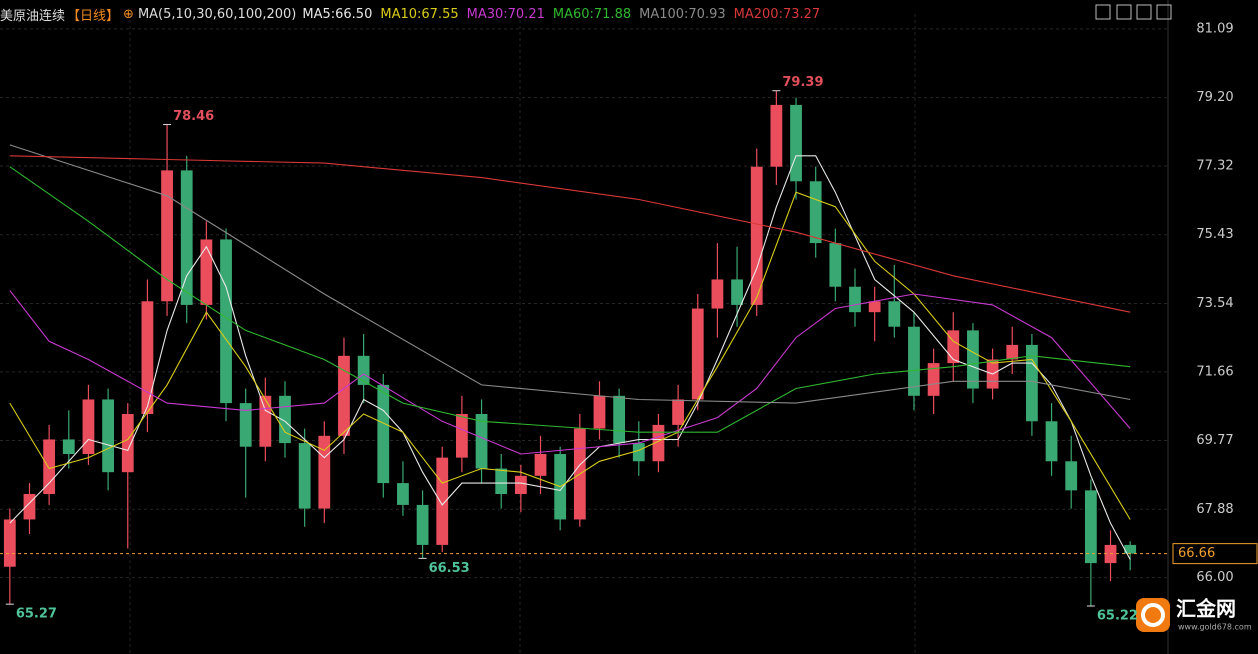 The image size is (1258, 654). I want to click on symbol: 美原油连续, so click(33, 16).